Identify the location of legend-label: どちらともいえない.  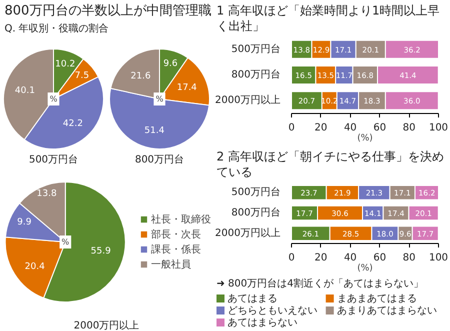
(273, 311).